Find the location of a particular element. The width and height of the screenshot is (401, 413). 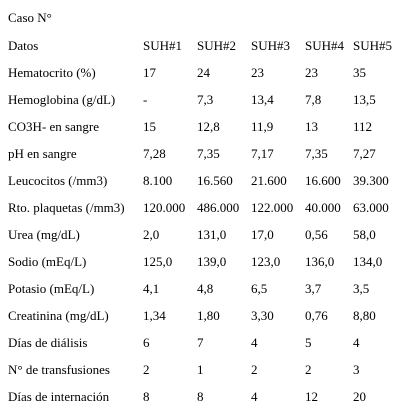

cell-value: 136,0 is located at coordinates (320, 261).